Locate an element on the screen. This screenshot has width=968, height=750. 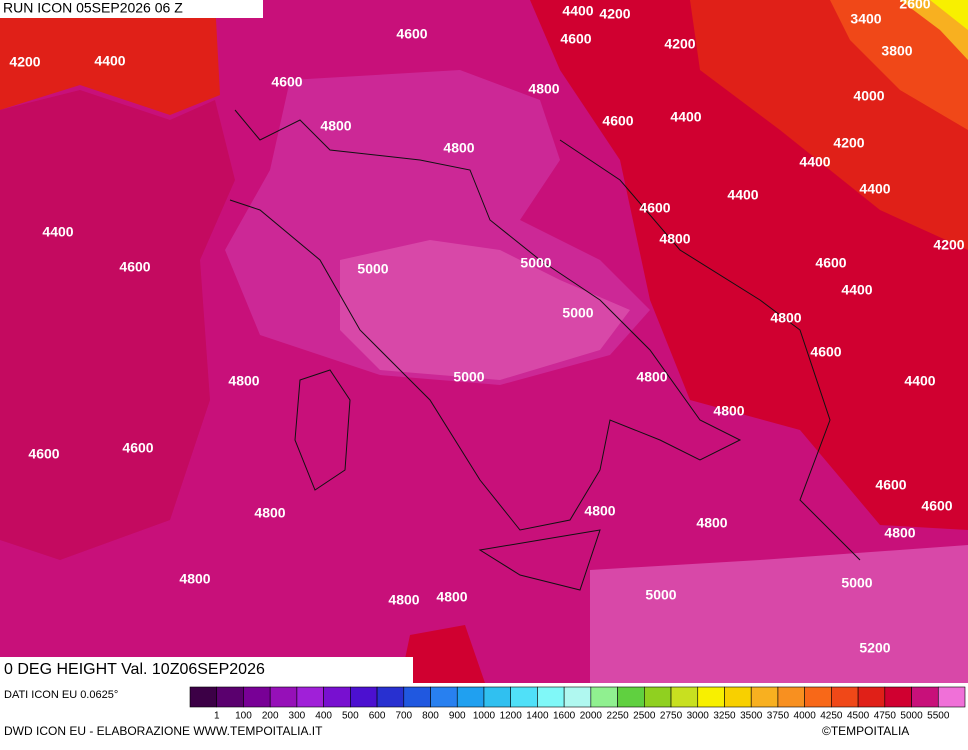
field-label-box is located at coordinates (206, 670).